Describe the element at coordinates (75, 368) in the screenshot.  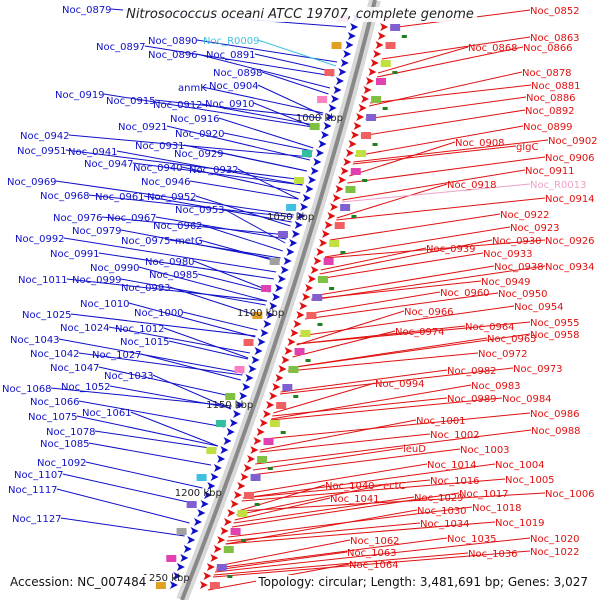
I see `gene-label-Noc_1047: Noc_1047` at that location.